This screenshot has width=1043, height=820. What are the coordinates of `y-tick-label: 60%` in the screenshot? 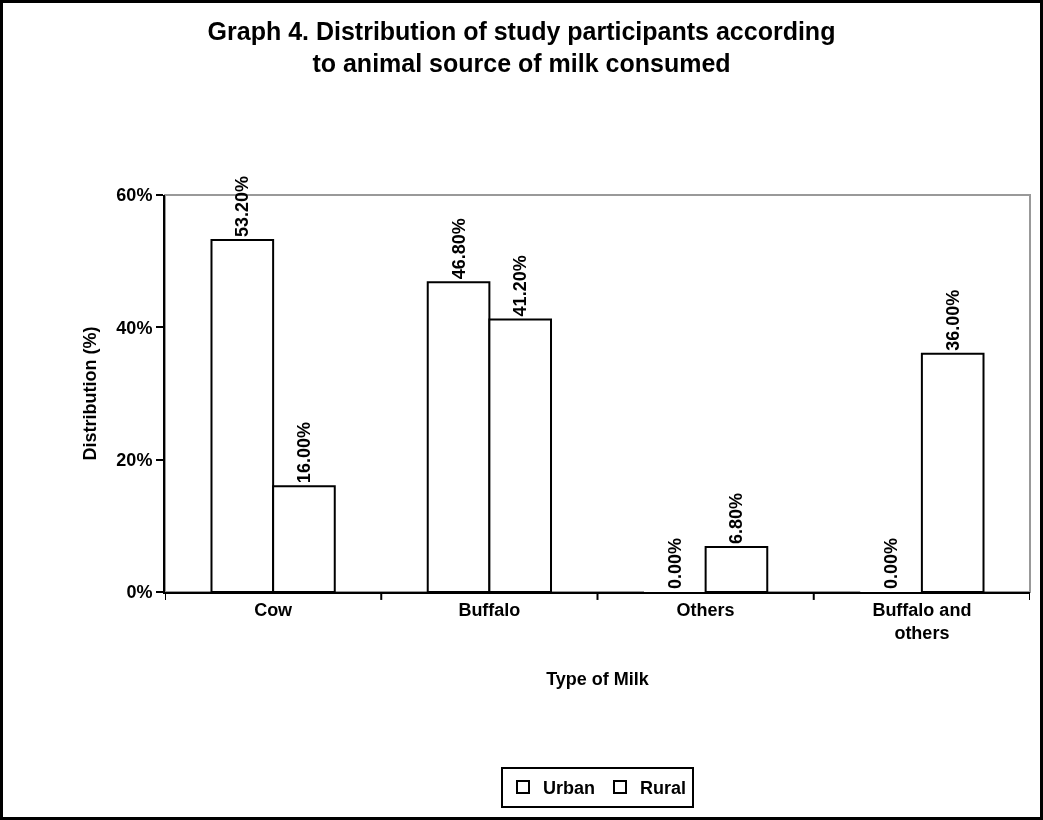 It's located at (134, 195).